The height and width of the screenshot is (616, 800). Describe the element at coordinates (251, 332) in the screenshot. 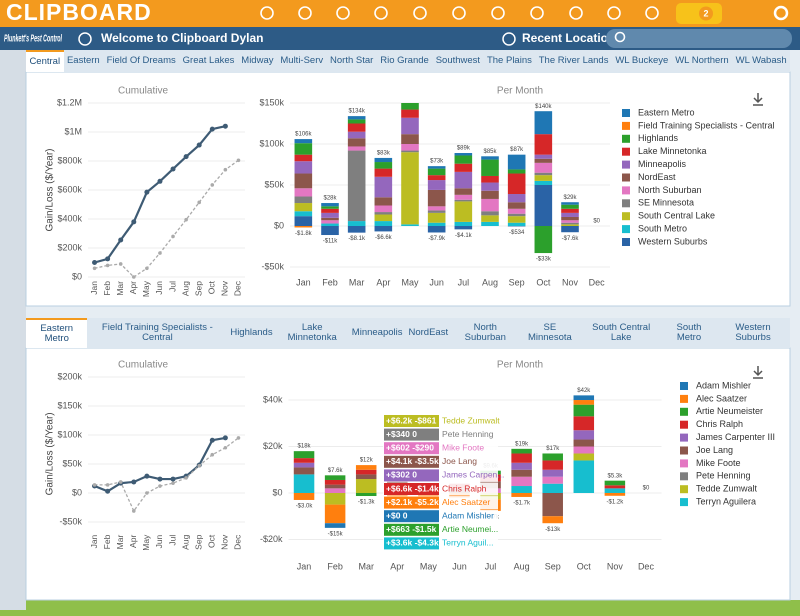

I see `tab: Highlands` at that location.